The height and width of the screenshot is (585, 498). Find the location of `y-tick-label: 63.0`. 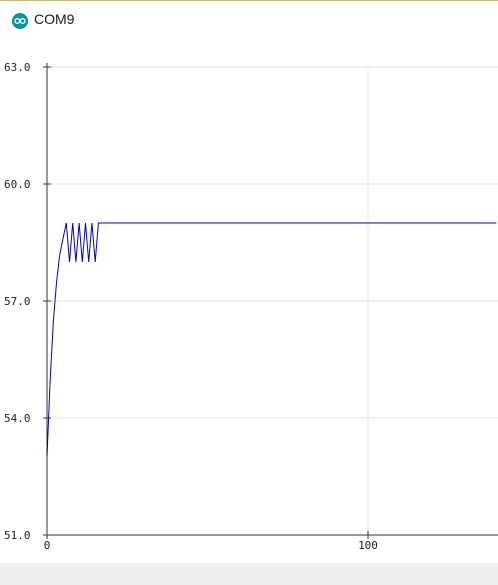

y-tick-label: 63.0 is located at coordinates (17, 67).